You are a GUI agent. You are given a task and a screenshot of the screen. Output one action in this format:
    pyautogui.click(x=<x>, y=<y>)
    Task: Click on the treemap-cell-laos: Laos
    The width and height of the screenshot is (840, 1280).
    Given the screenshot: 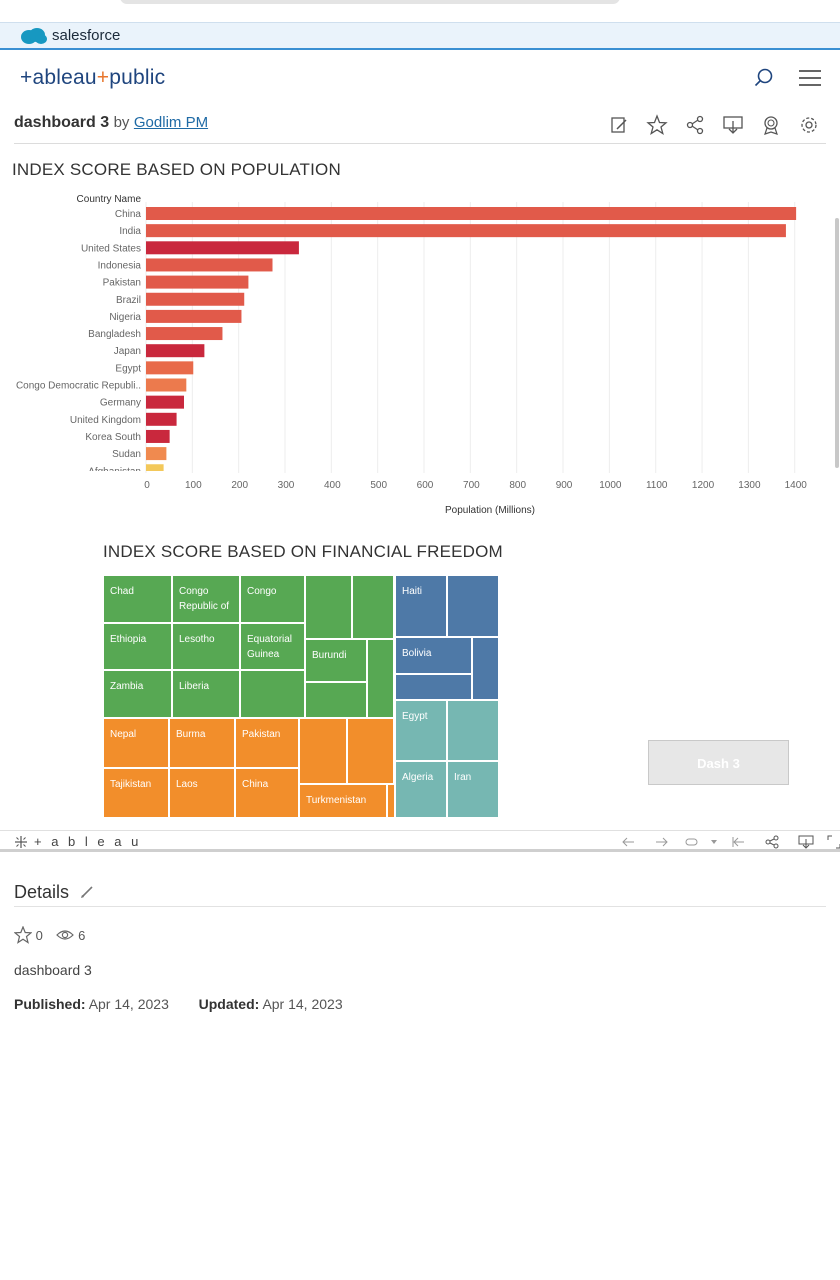 What is the action you would take?
    pyautogui.click(x=202, y=793)
    